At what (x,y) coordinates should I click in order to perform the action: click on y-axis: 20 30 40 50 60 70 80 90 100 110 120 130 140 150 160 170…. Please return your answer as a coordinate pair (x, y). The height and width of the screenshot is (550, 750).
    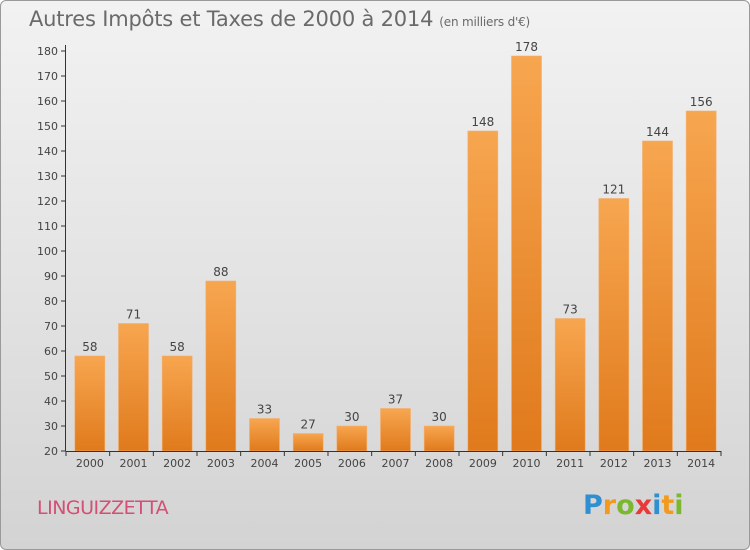
    Looking at the image, I should click on (51, 251).